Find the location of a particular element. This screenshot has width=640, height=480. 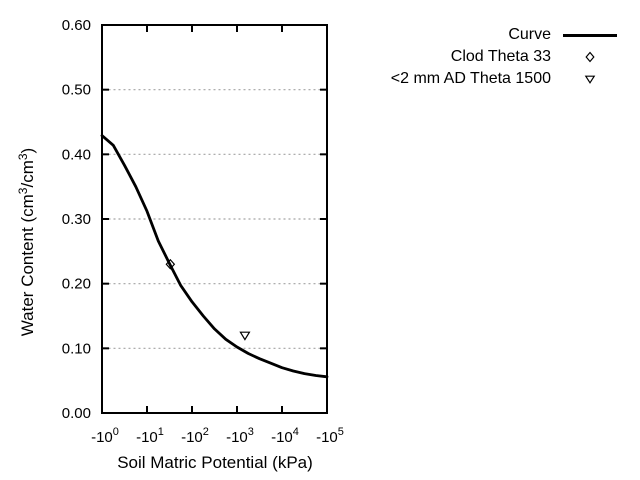

x-tick-label: -105 is located at coordinates (330, 436).